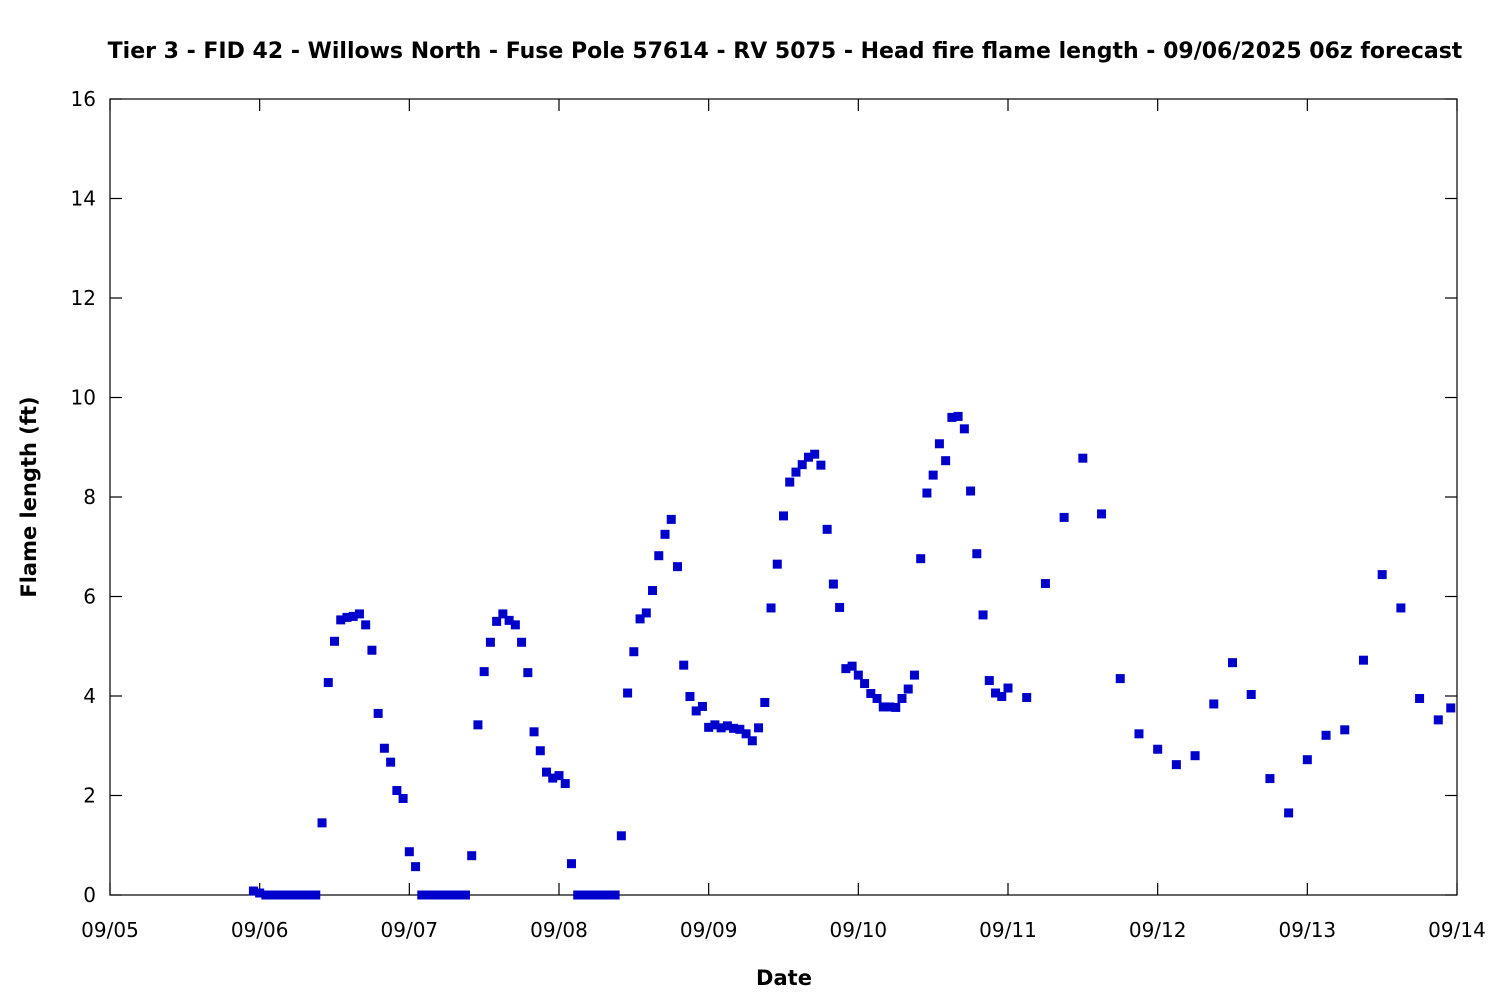 This screenshot has width=1500, height=1000. I want to click on y-tick-label: 0, so click(89, 895).